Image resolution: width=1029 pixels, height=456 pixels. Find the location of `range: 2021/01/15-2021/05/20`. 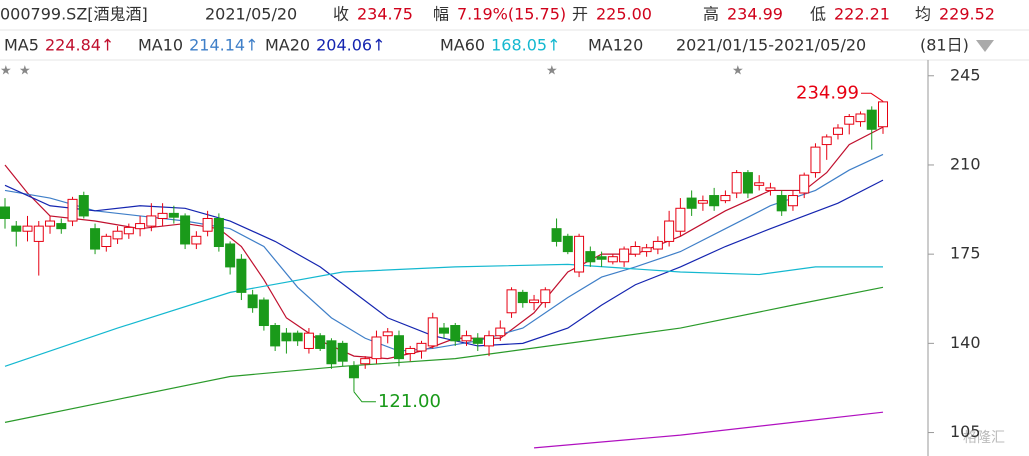

range: 2021/01/15-2021/05/20 is located at coordinates (771, 45).